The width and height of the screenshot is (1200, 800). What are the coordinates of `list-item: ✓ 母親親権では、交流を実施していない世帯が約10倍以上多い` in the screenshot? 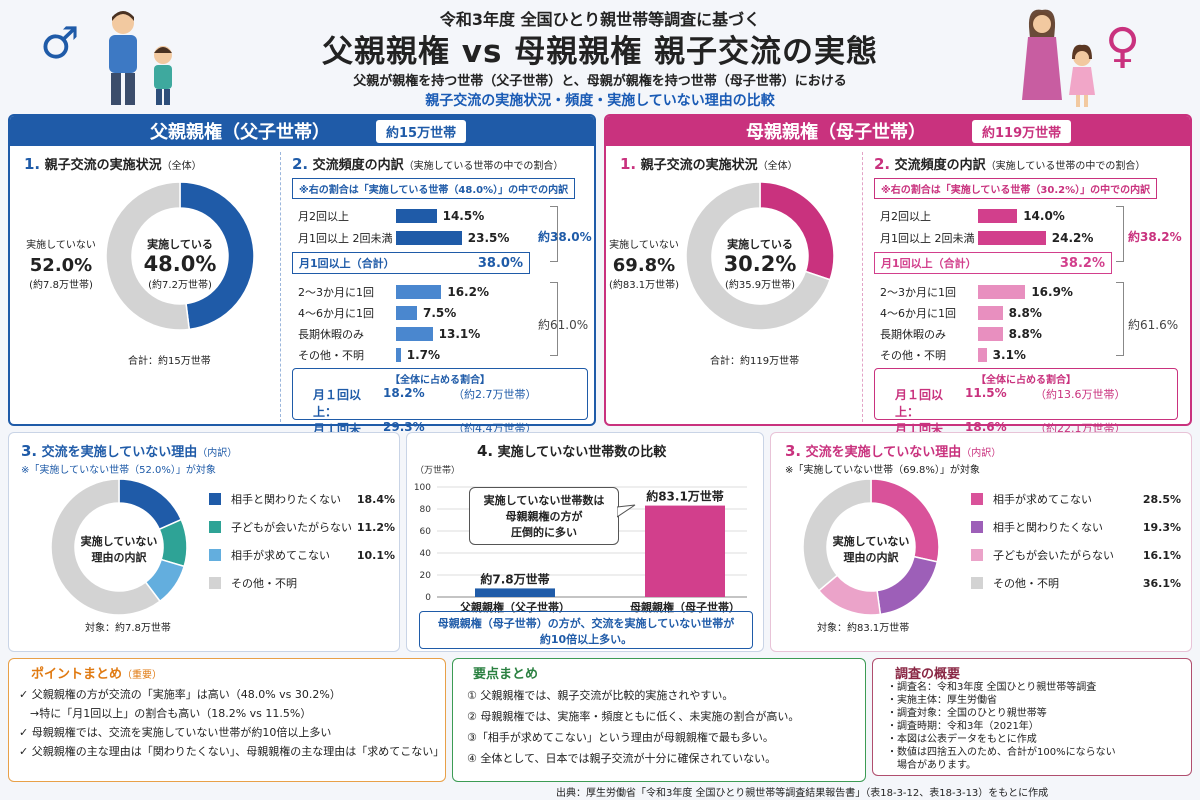 It's located at (175, 732).